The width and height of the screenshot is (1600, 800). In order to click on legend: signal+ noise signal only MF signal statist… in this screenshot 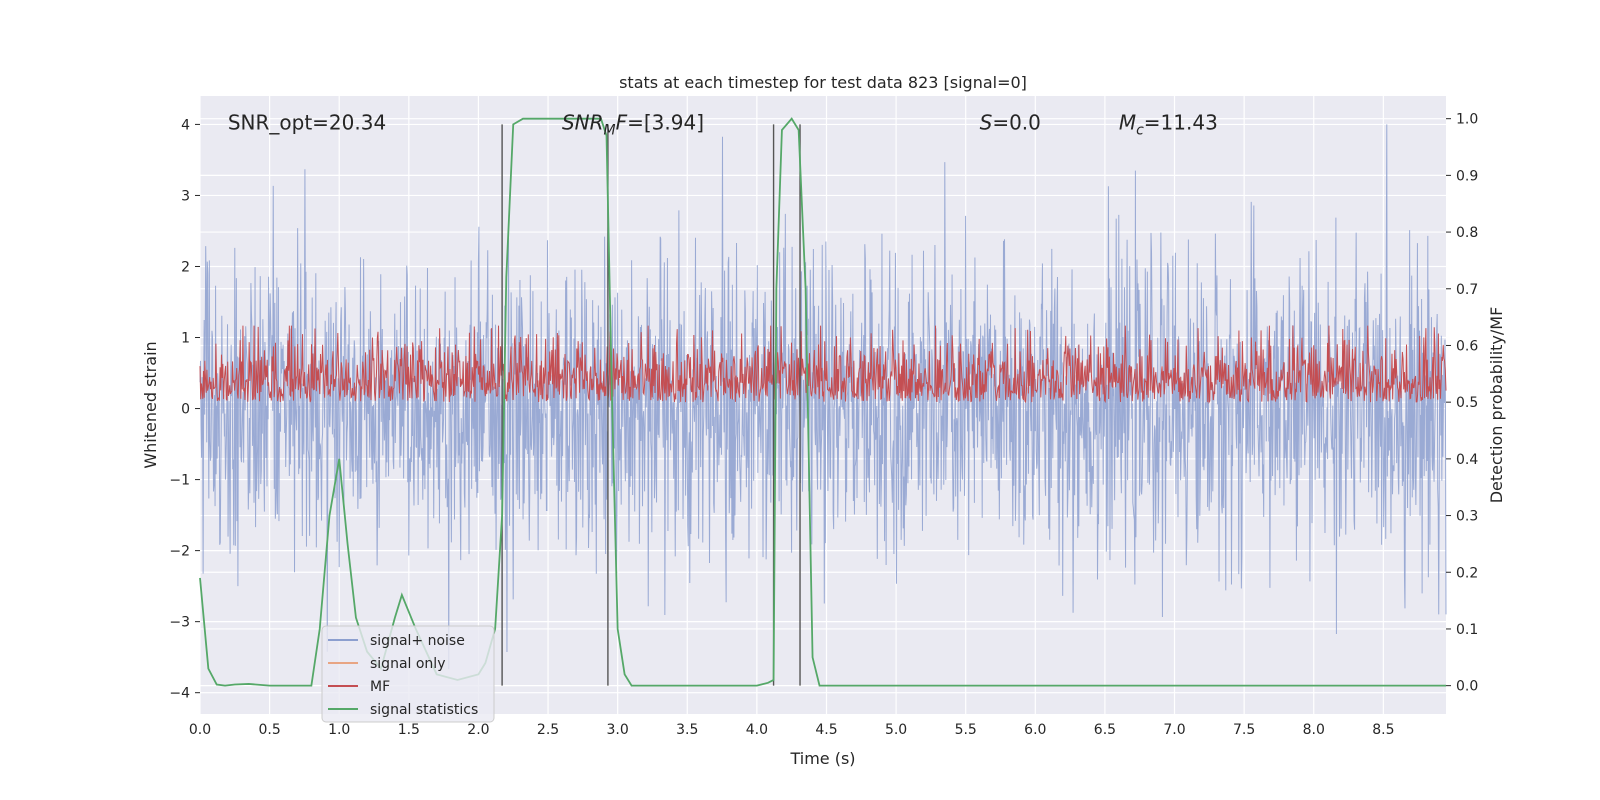, I will do `click(408, 674)`.